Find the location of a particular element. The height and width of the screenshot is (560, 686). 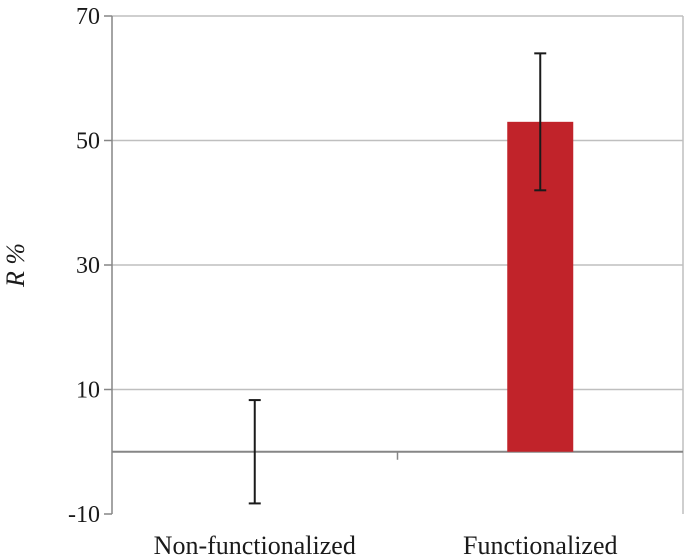

y-tick-label: 70 is located at coordinates (88, 17).